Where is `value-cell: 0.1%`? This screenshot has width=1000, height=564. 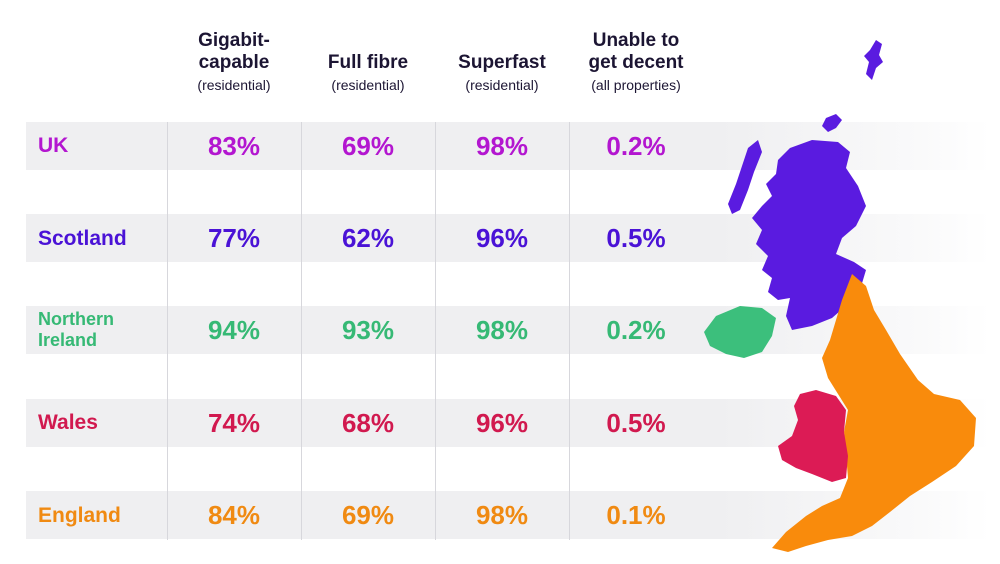
value-cell: 0.1% is located at coordinates (636, 515).